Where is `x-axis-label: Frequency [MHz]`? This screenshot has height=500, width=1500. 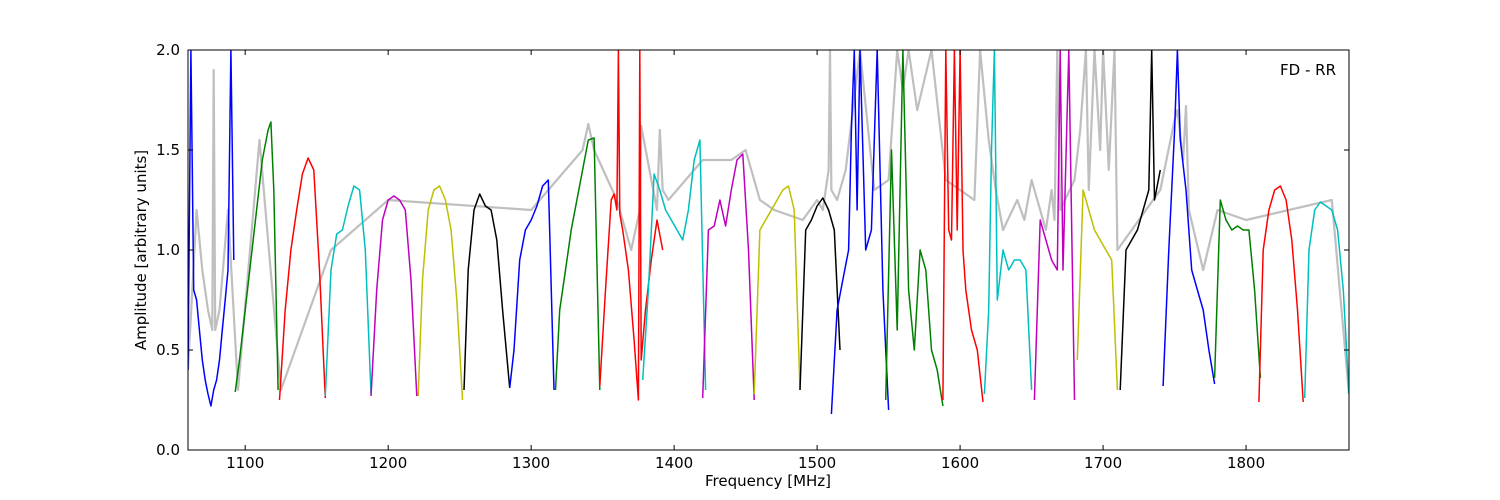 x-axis-label: Frequency [MHz] is located at coordinates (768, 481).